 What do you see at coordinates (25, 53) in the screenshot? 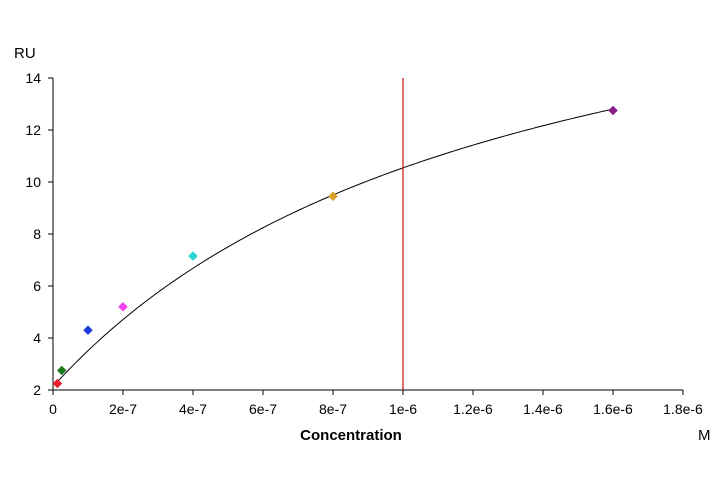
I see `y-unit-label: RU` at bounding box center [25, 53].